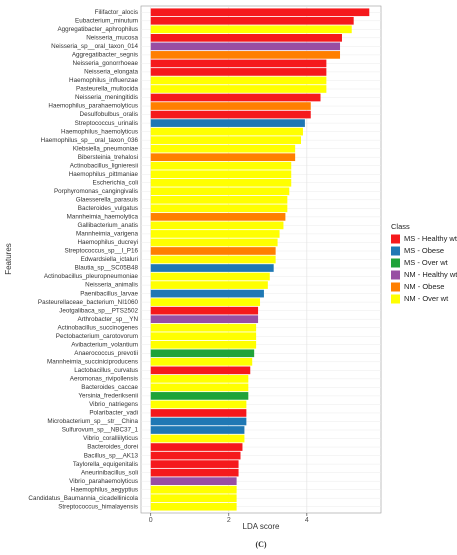  What do you see at coordinates (116, 12) in the screenshot?
I see `y-tick-label: Filifactor_alocis` at bounding box center [116, 12].